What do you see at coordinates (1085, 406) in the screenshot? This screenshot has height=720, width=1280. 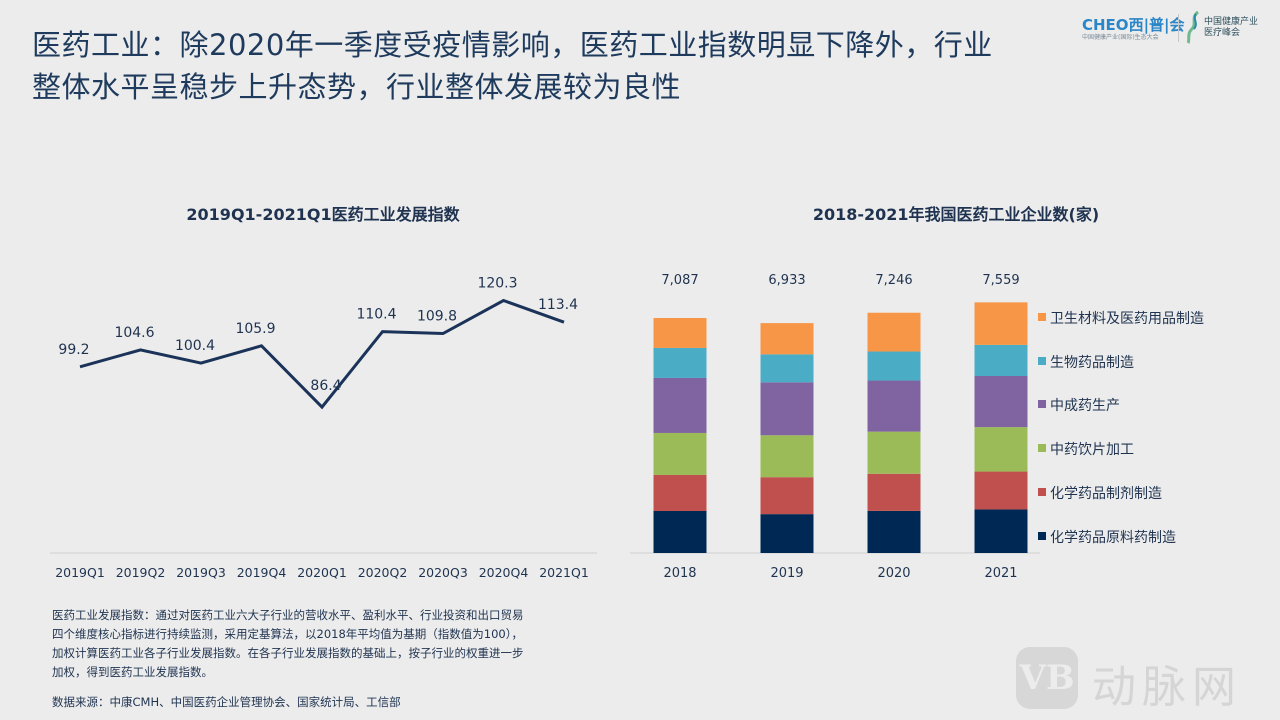 I see `legend-label: 中成药生产` at bounding box center [1085, 406].